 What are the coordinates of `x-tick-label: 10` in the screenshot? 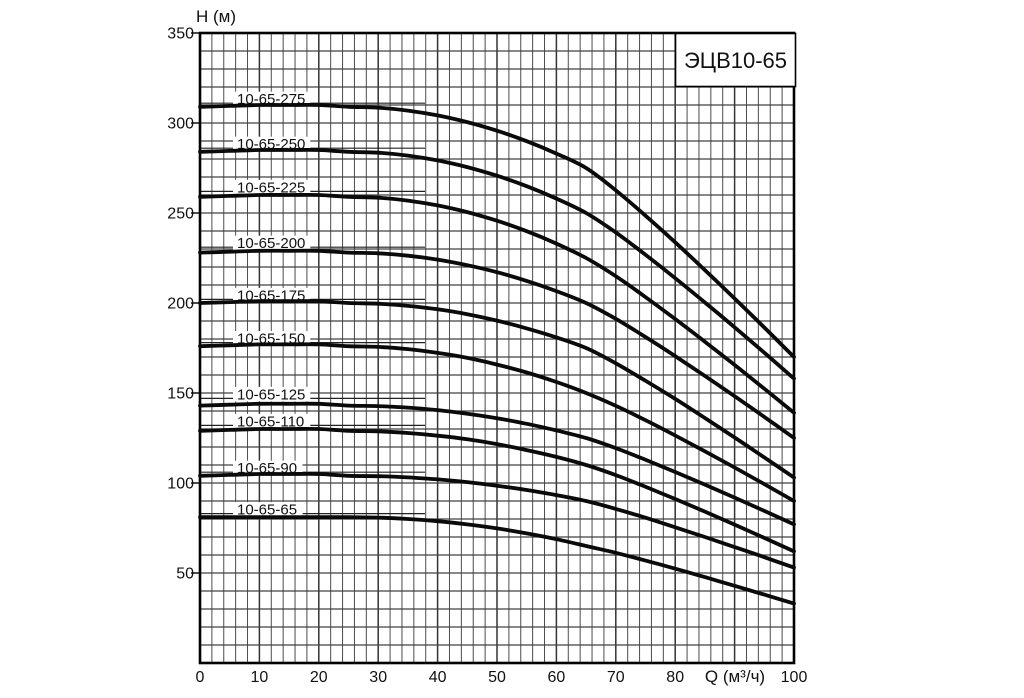 It's located at (260, 677).